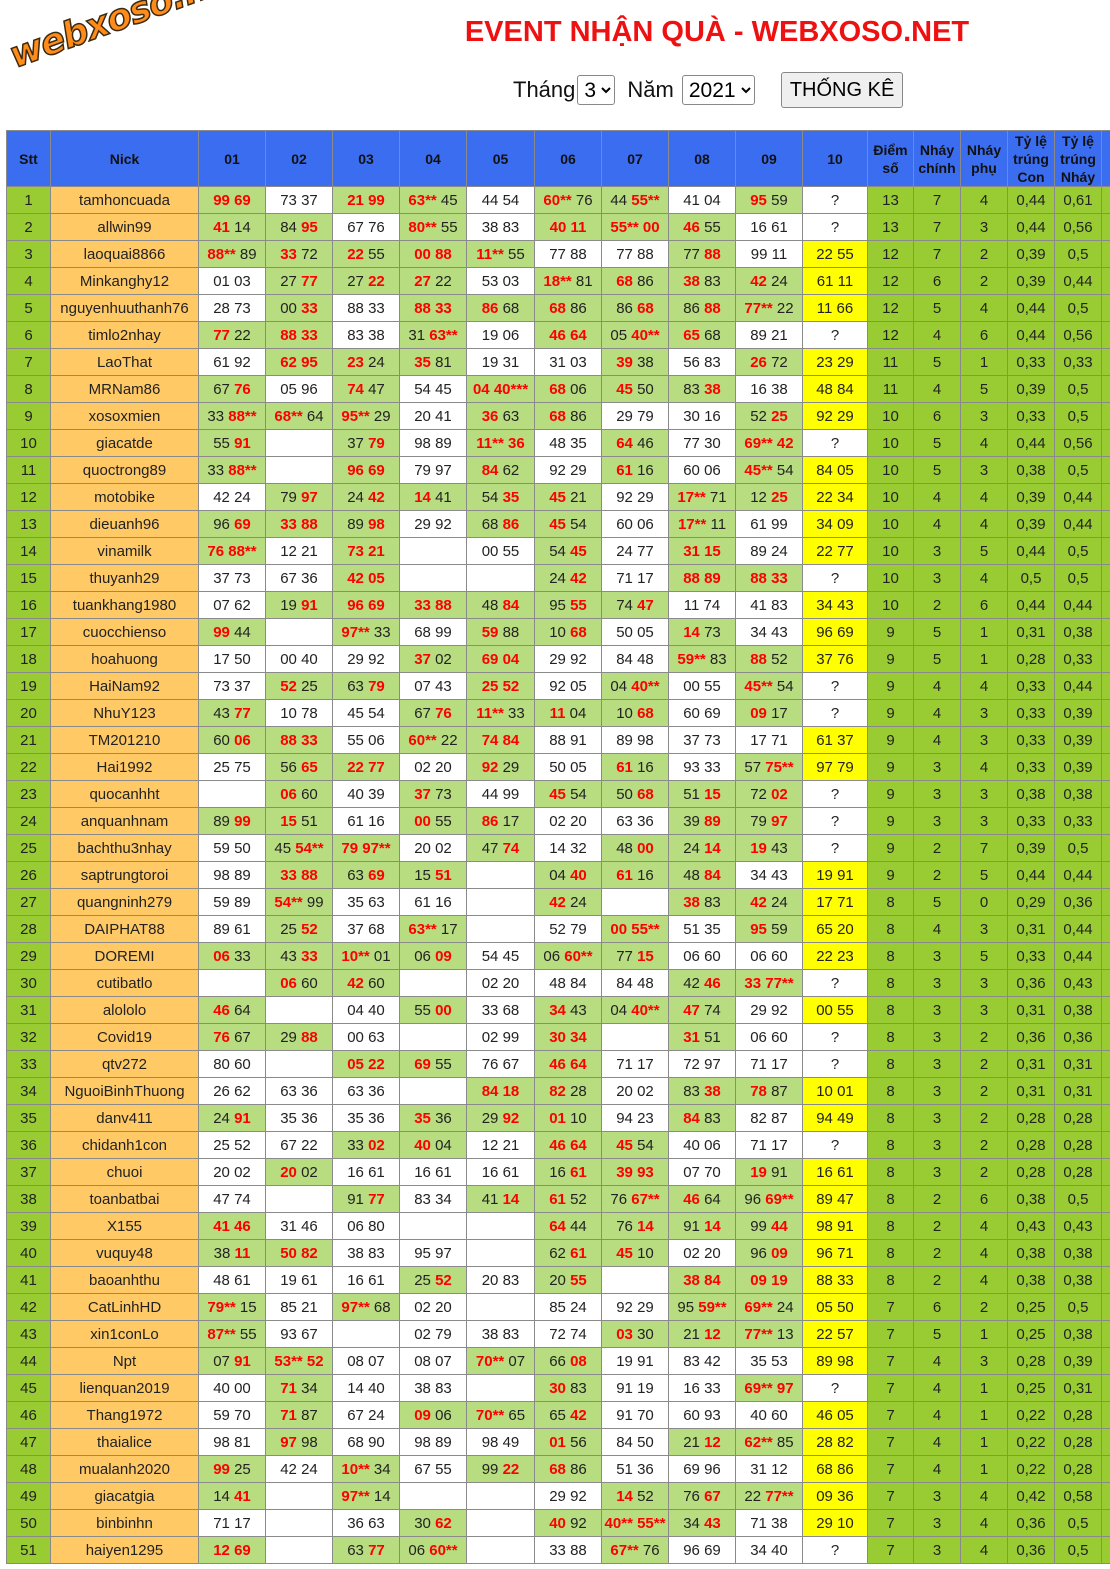 The width and height of the screenshot is (1110, 1569). I want to click on hit-number: 06, so click(288, 983).